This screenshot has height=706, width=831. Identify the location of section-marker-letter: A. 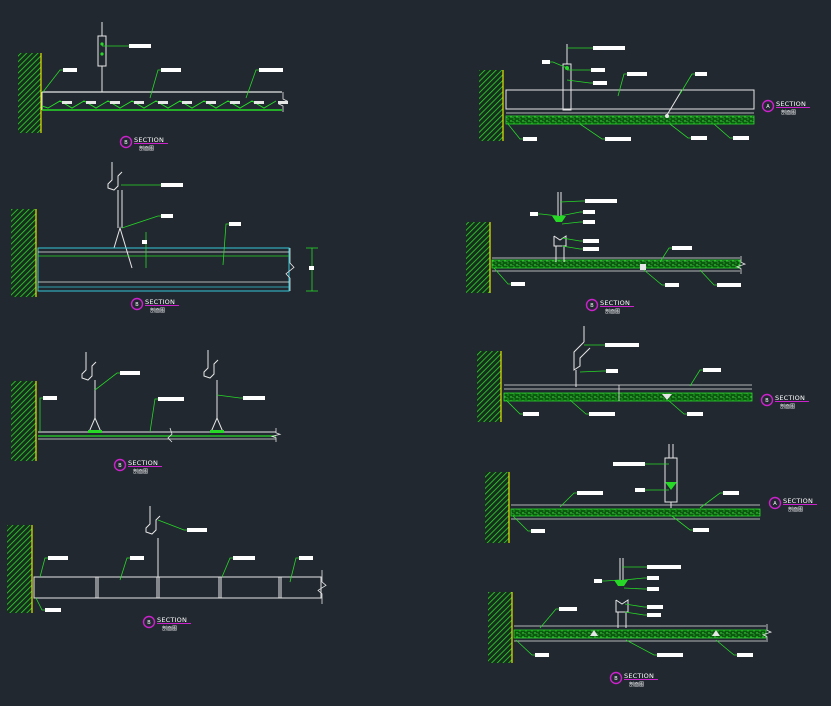
(768, 107).